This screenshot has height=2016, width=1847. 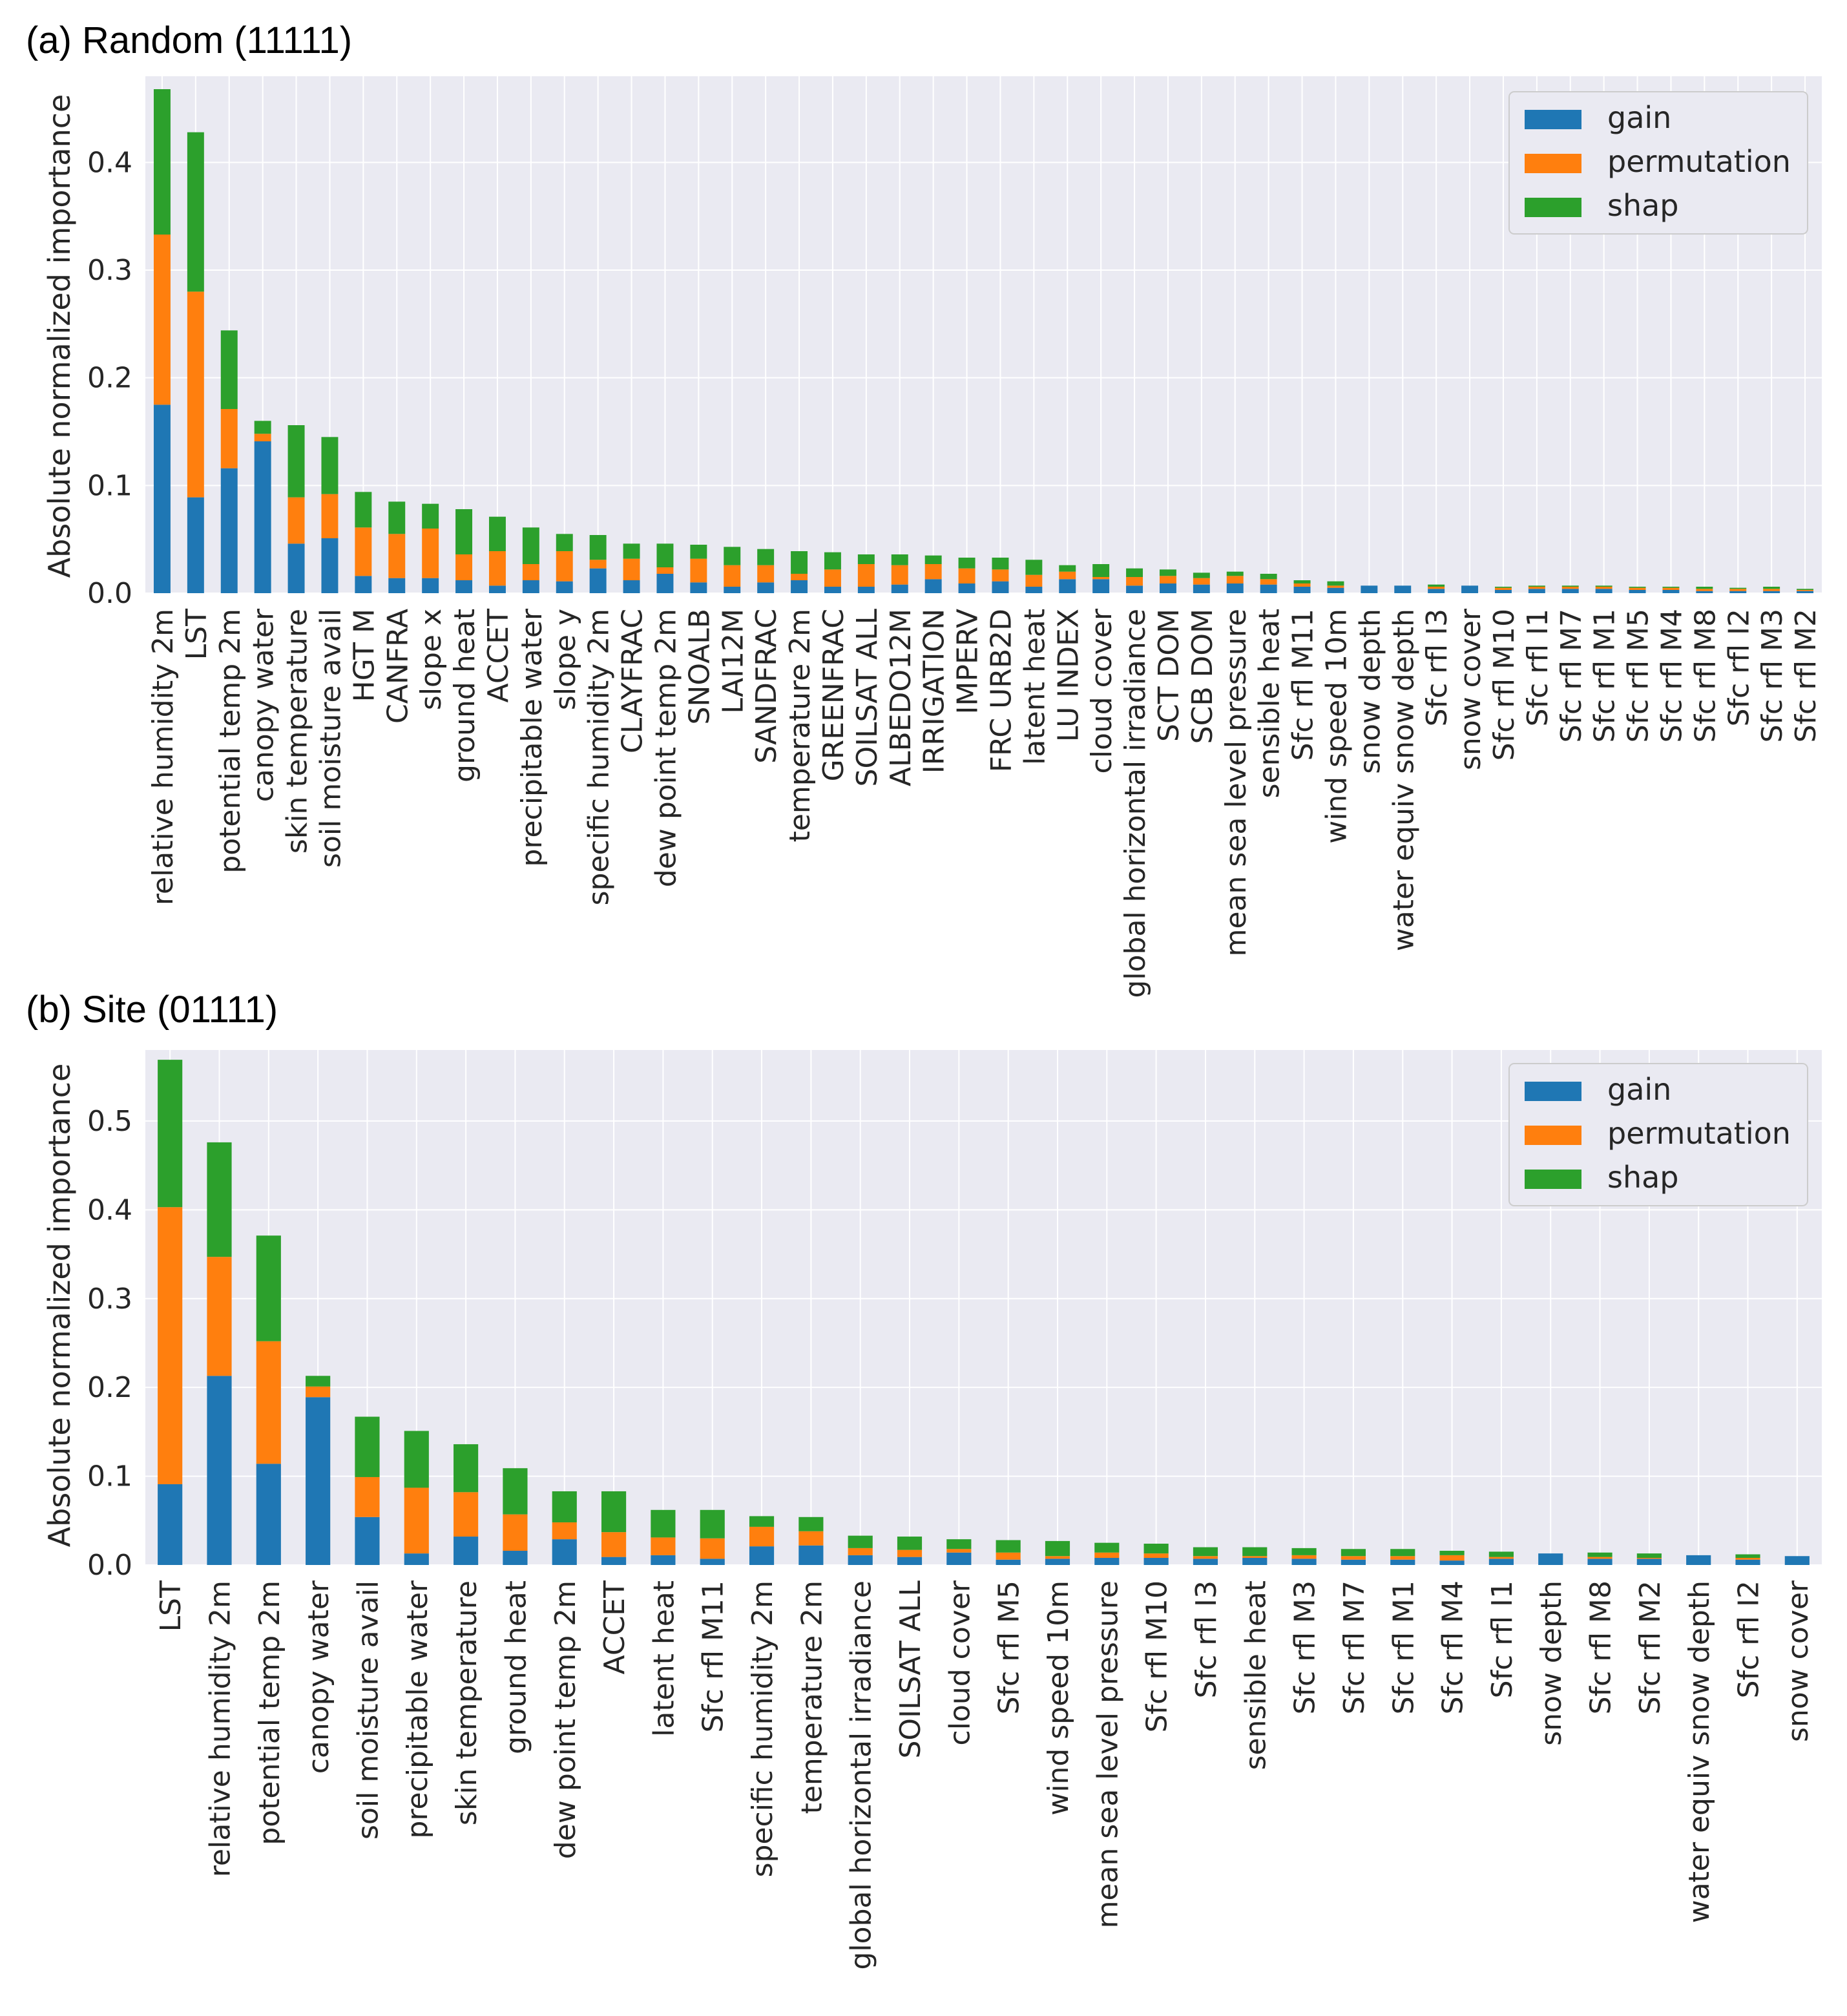 I want to click on bar-b-sfc-rfl-m11-gain, so click(x=712, y=1562).